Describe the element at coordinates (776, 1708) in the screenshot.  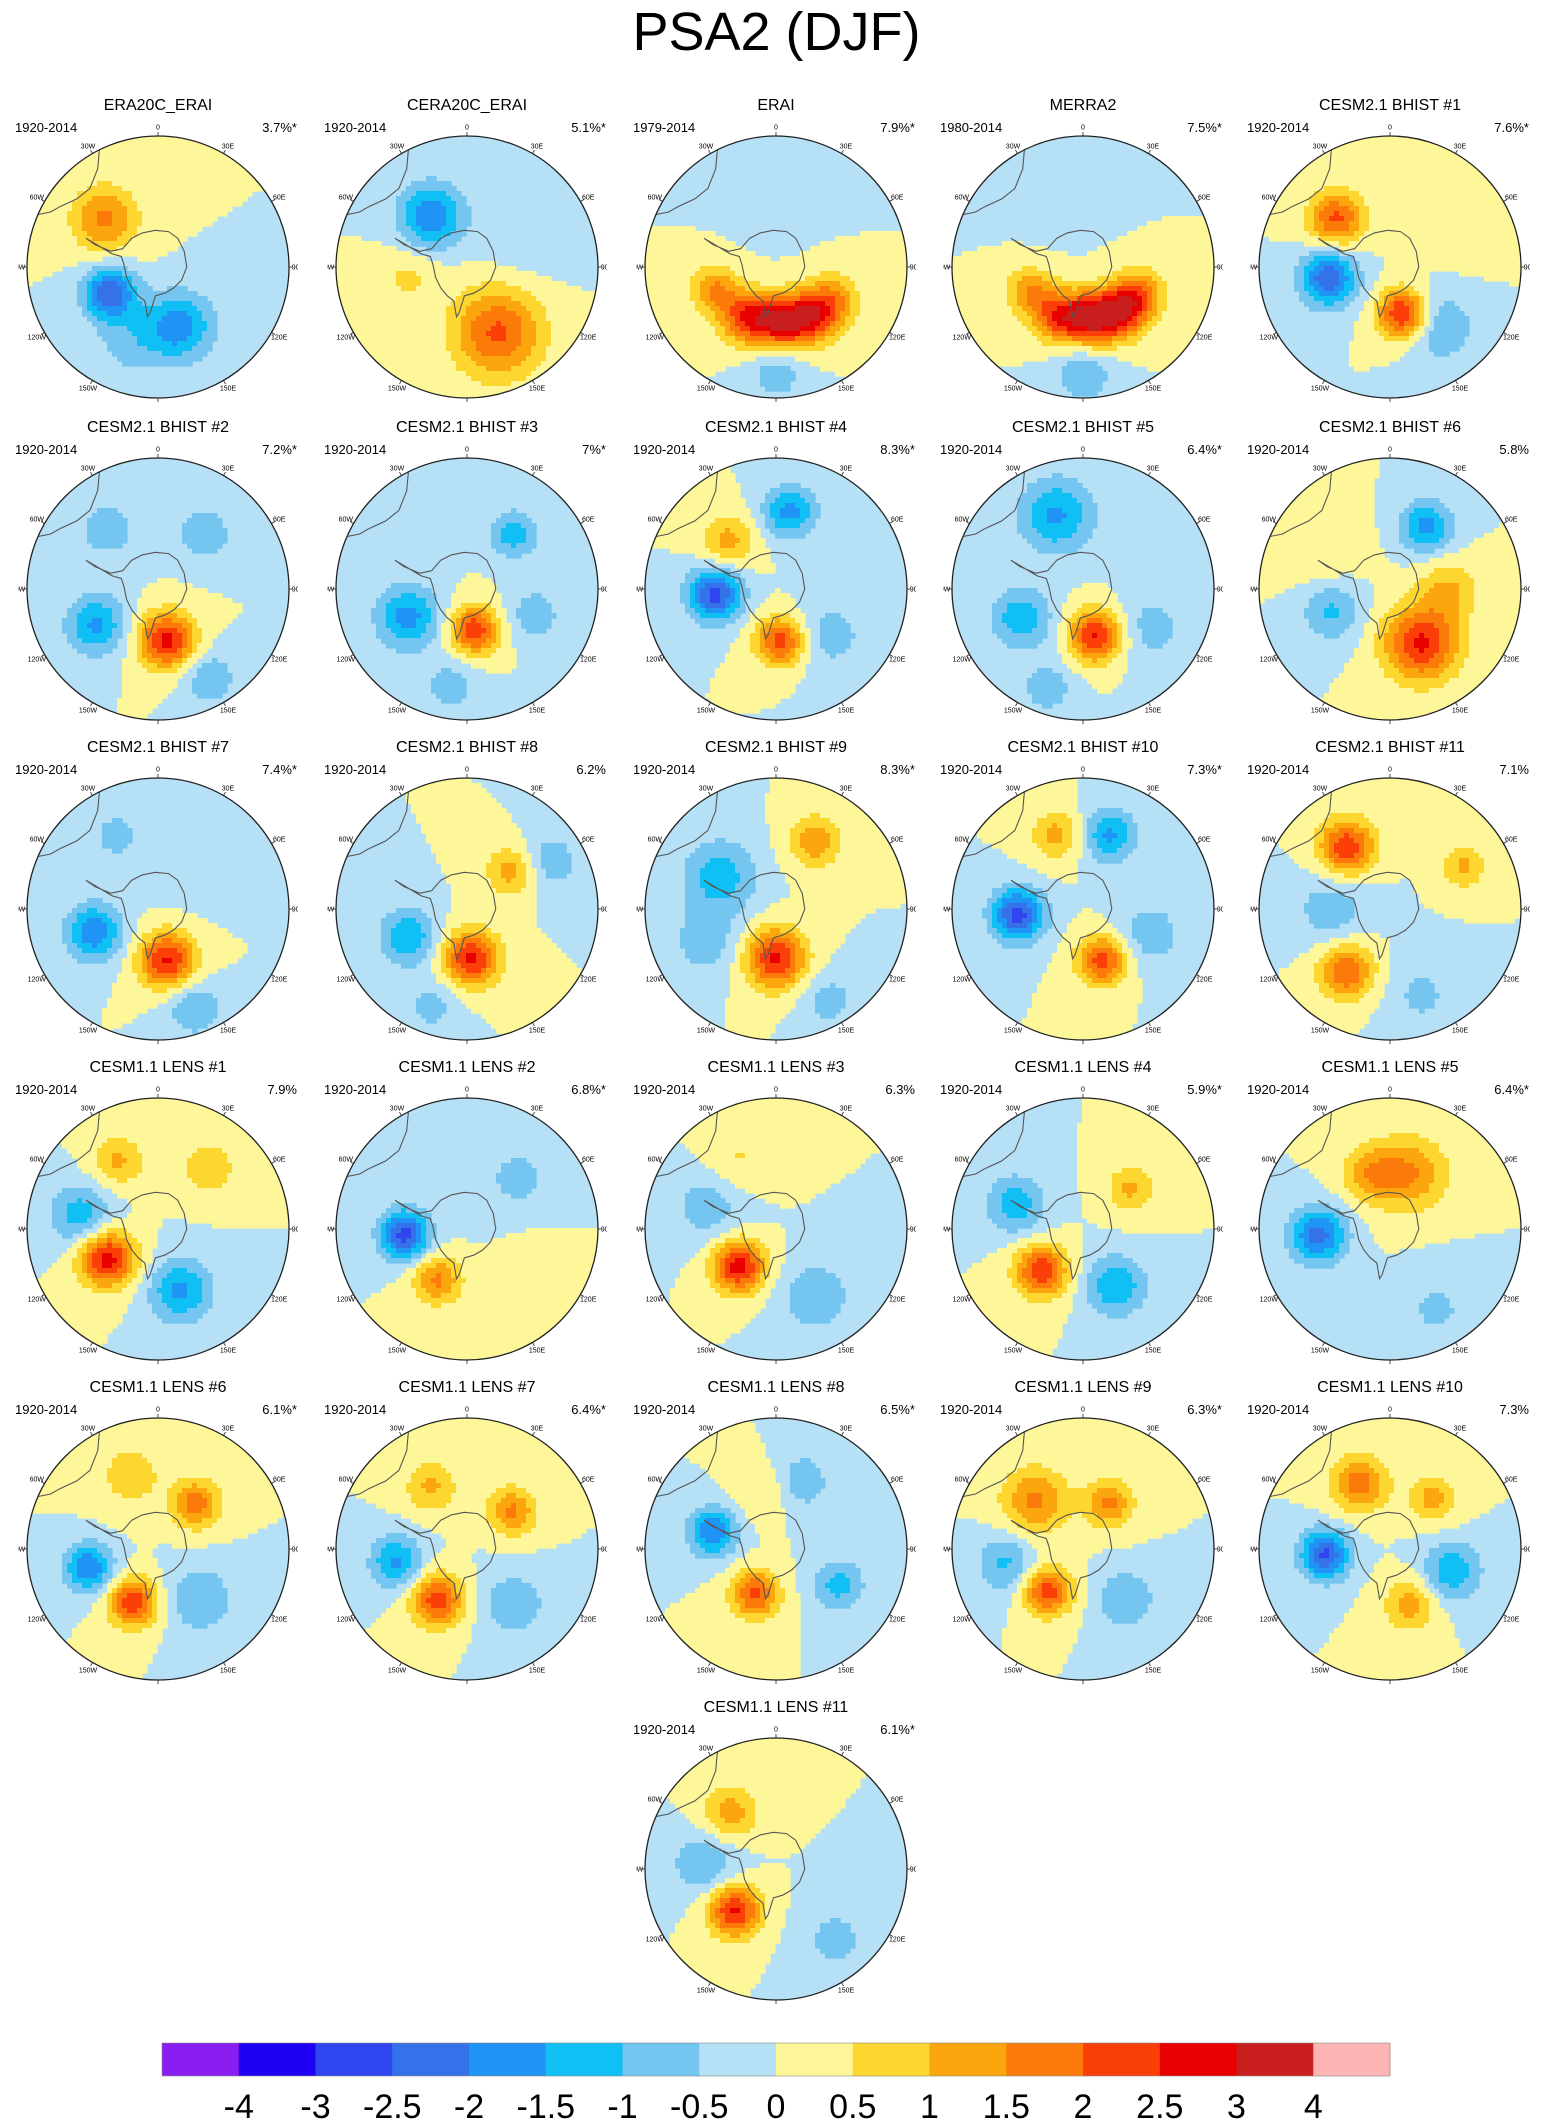
I see `panel-title: CESM1.1 LENS #11` at that location.